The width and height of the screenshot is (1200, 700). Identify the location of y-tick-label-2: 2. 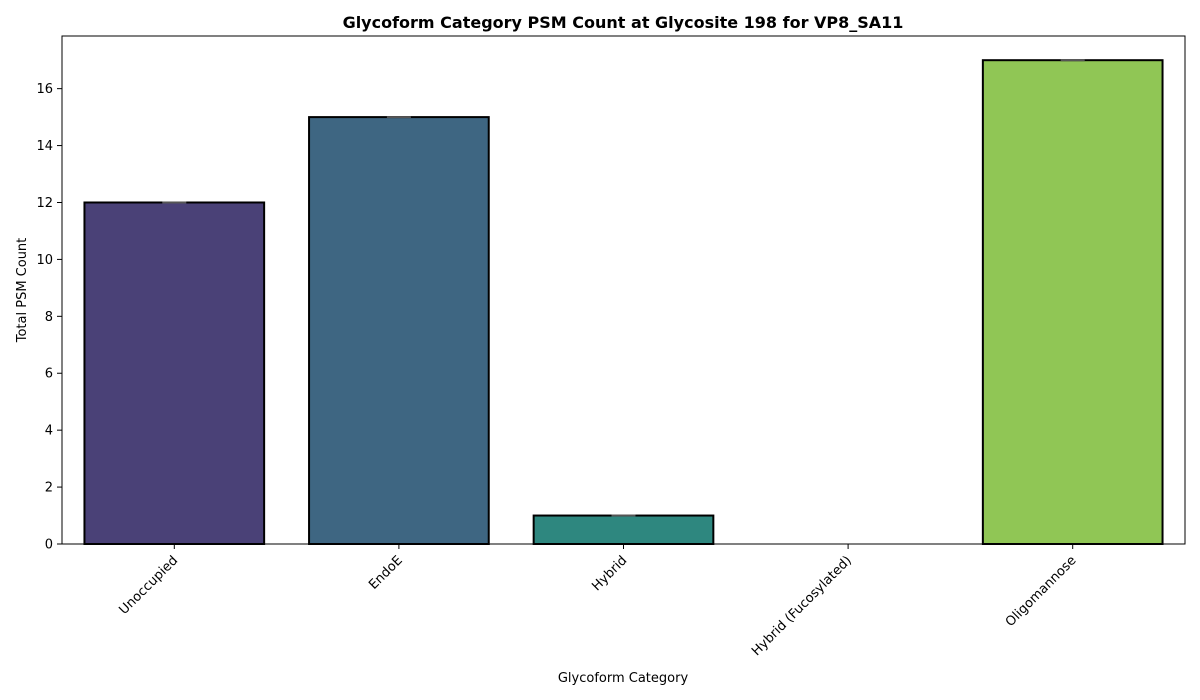
(49, 488).